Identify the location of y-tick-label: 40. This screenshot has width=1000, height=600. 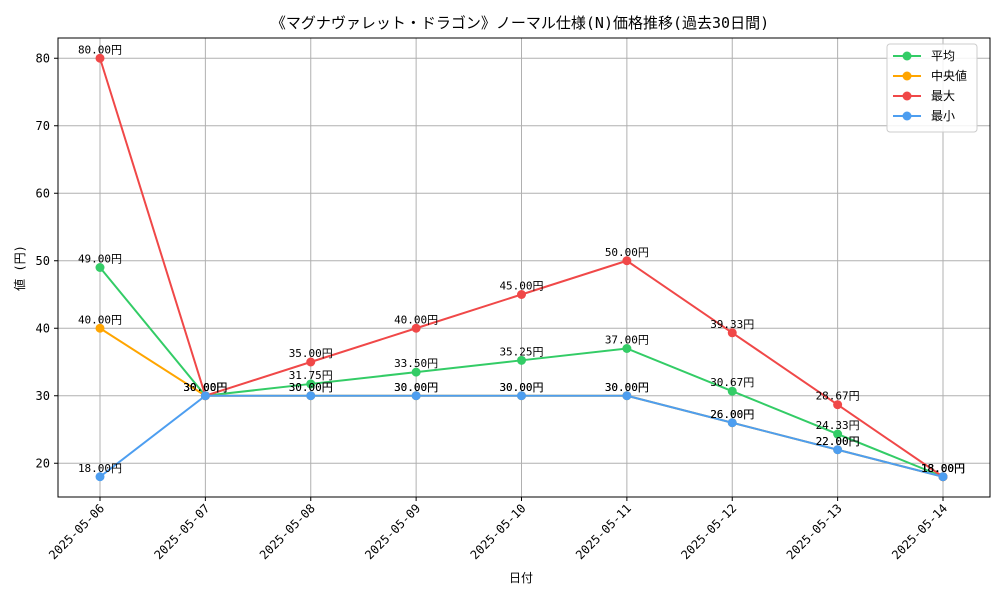
(43, 328).